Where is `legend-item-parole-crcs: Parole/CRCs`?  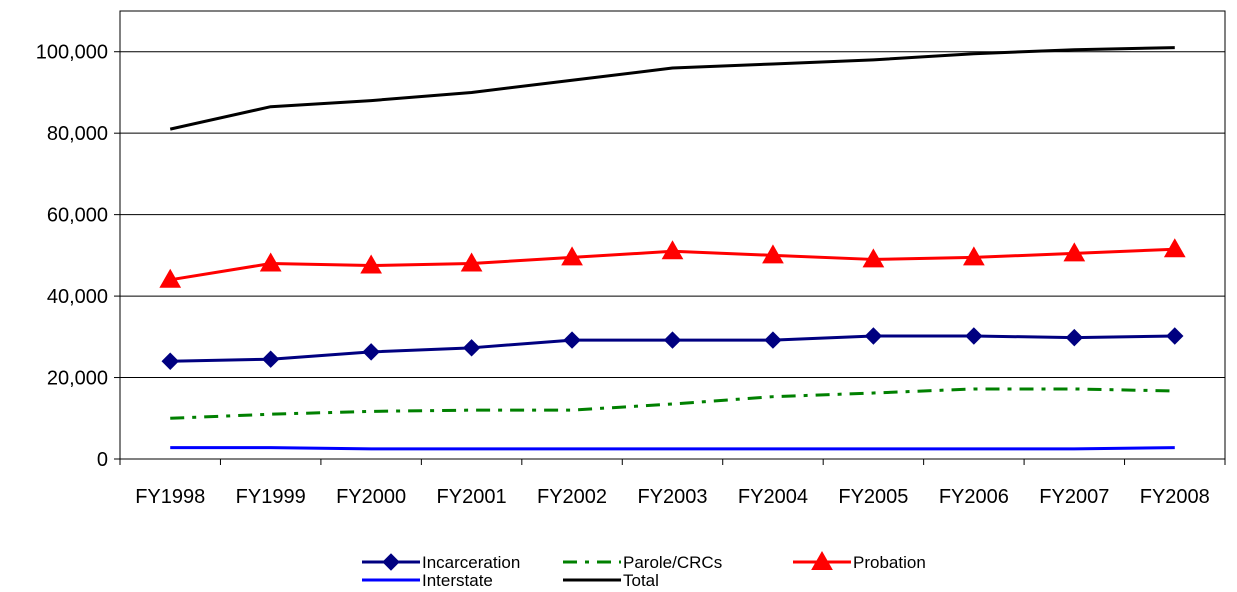
legend-item-parole-crcs: Parole/CRCs is located at coordinates (642, 562).